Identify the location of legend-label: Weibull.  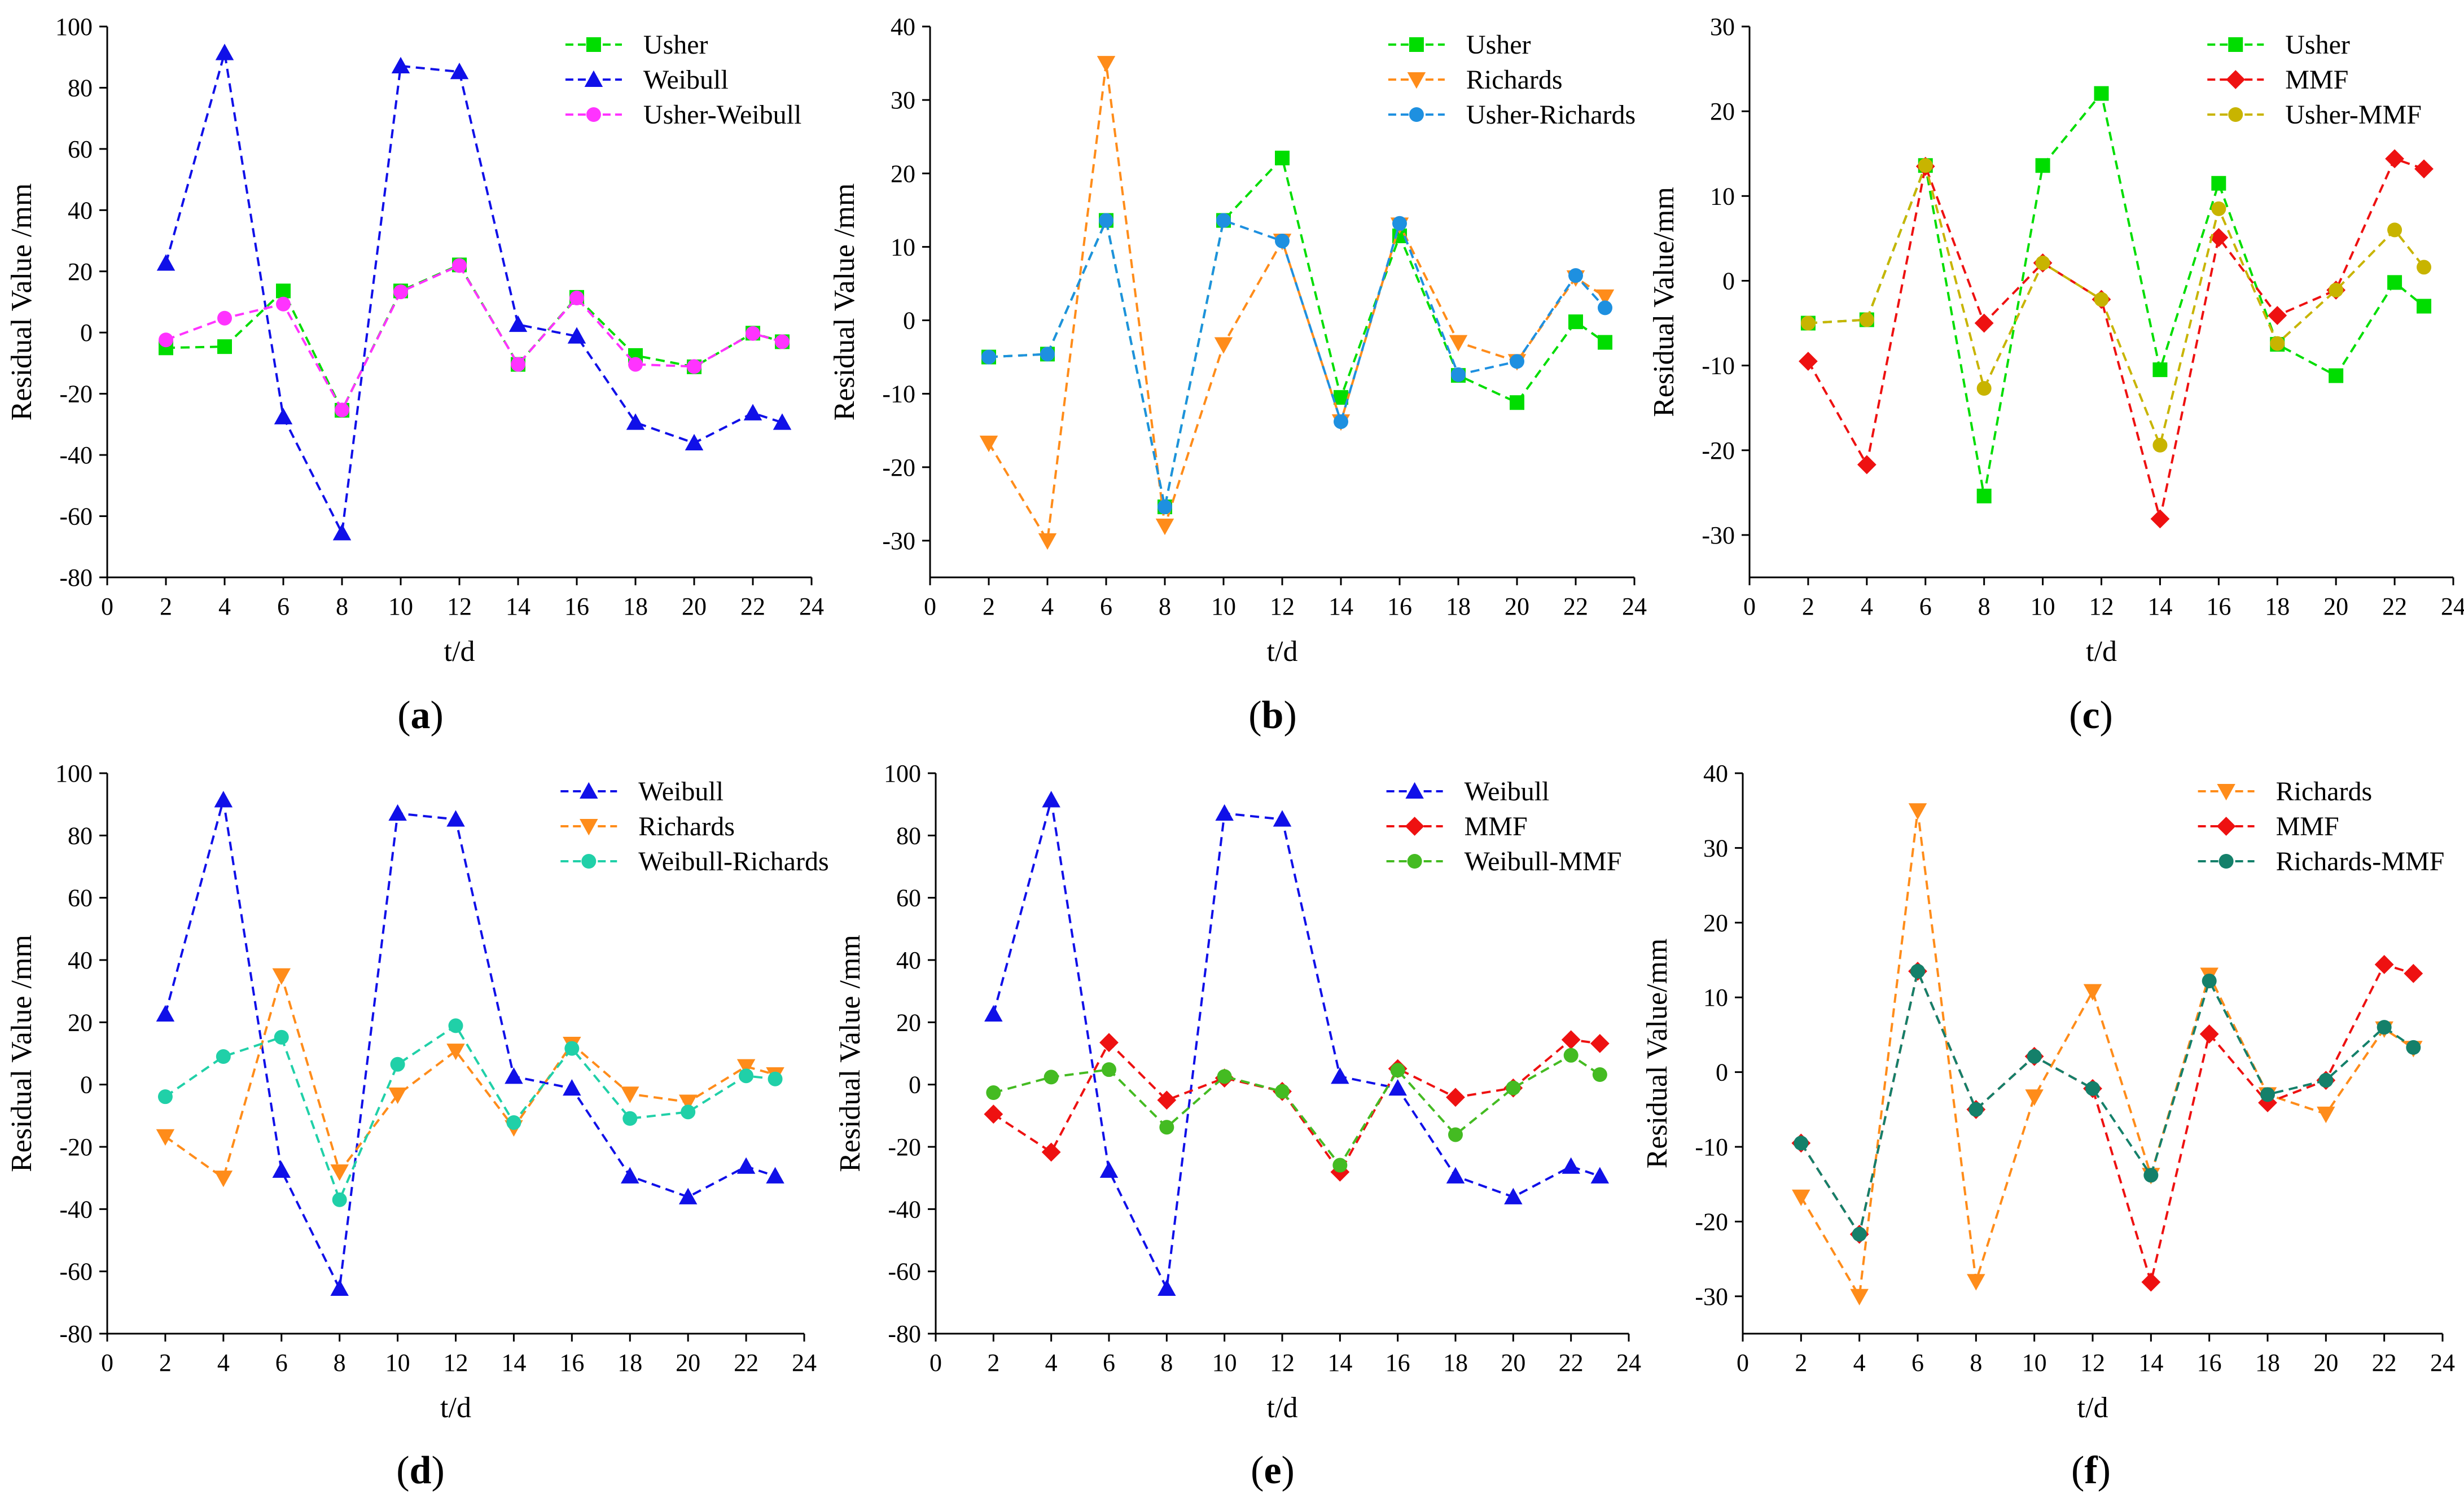
(681, 792).